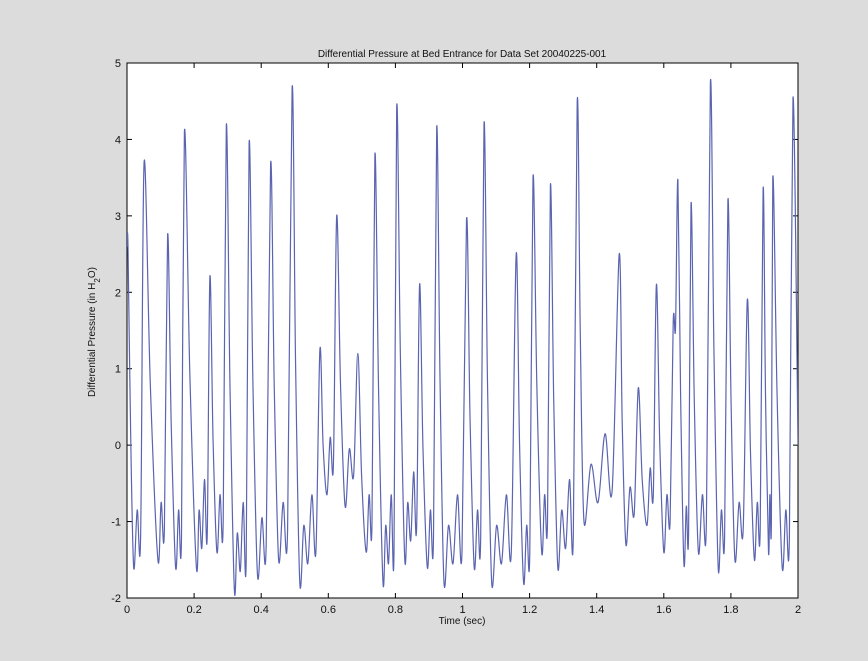 Image resolution: width=868 pixels, height=661 pixels. I want to click on x-tick-label: 0, so click(127, 610).